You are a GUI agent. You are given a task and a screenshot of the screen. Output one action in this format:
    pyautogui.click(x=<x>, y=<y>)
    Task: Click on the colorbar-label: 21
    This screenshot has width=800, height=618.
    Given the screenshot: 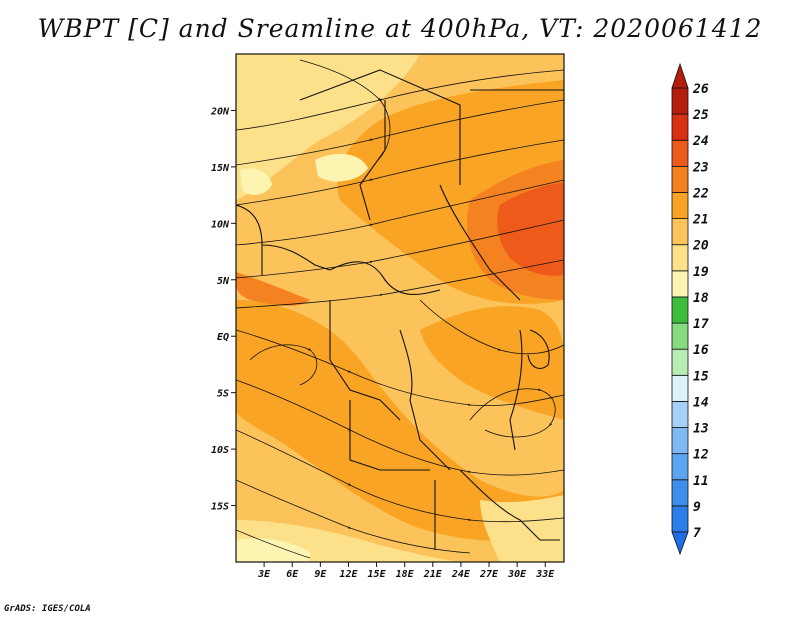 What is the action you would take?
    pyautogui.click(x=700, y=220)
    